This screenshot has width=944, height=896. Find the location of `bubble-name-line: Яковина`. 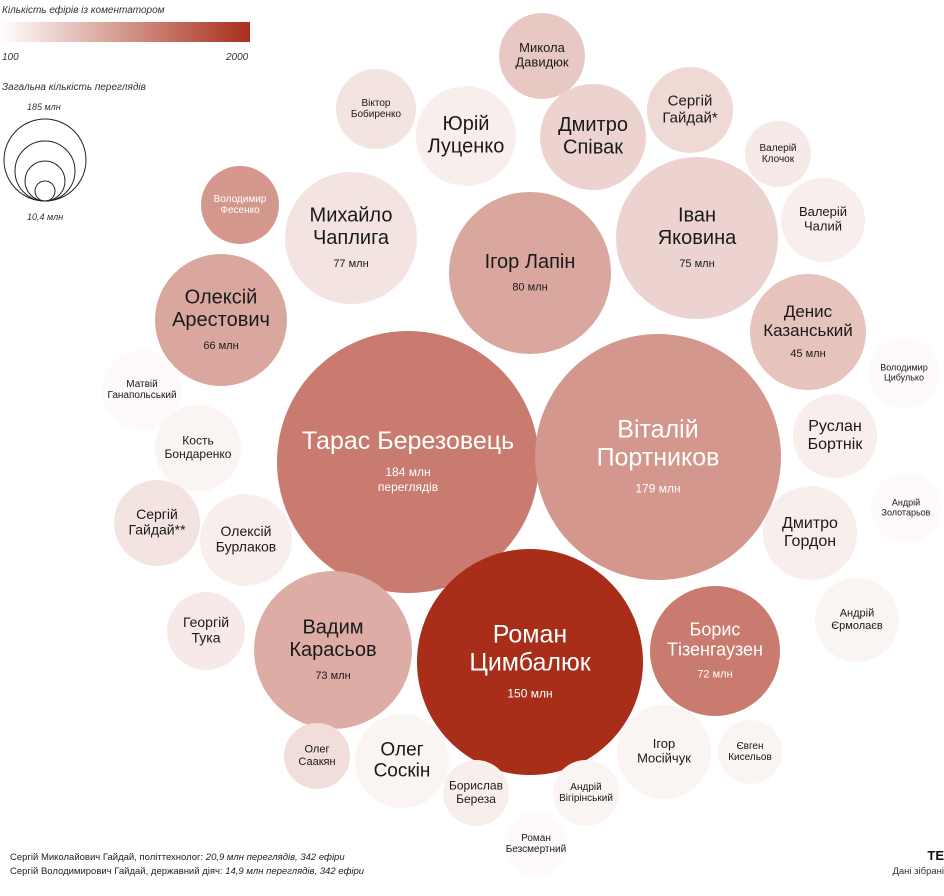

bubble-name-line: Яковина is located at coordinates (697, 238).